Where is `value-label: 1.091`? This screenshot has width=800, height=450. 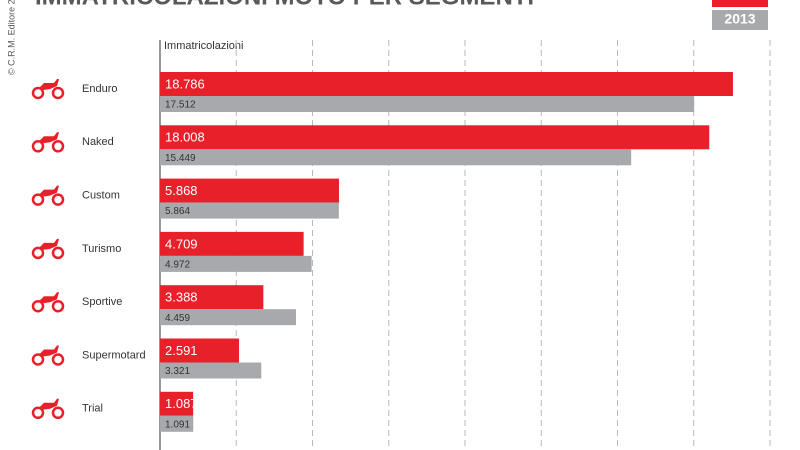 value-label: 1.091 is located at coordinates (177, 424).